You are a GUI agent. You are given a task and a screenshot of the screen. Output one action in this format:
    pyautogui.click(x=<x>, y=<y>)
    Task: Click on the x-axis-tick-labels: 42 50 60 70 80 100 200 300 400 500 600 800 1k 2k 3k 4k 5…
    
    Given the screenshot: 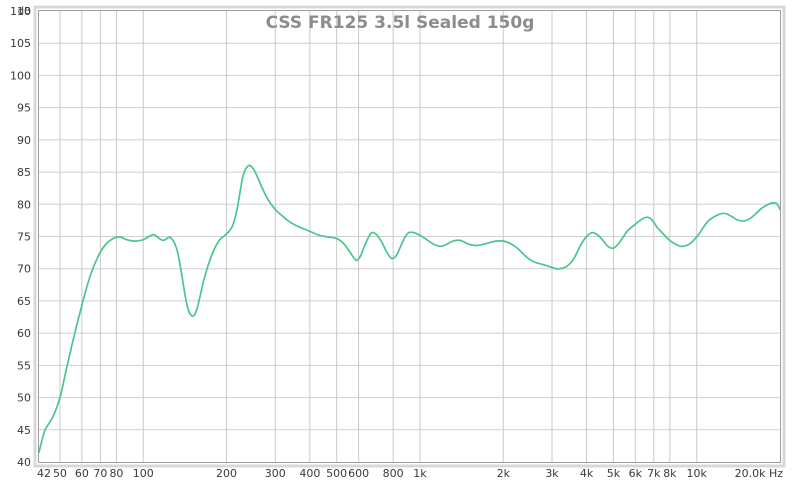 What is the action you would take?
    pyautogui.click(x=410, y=473)
    